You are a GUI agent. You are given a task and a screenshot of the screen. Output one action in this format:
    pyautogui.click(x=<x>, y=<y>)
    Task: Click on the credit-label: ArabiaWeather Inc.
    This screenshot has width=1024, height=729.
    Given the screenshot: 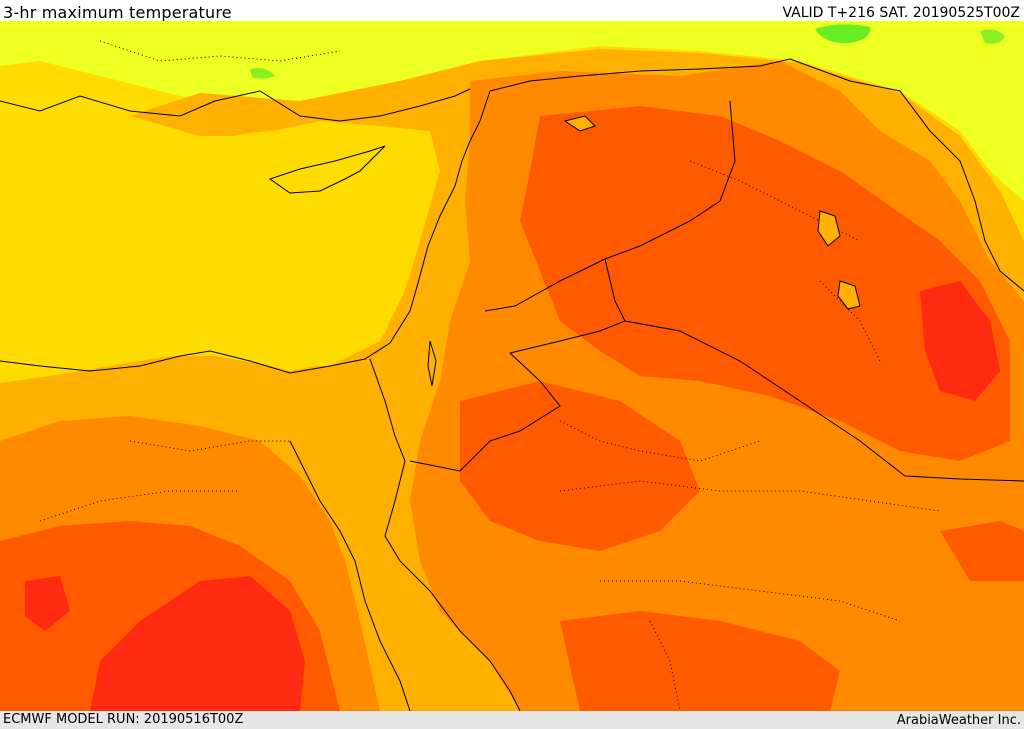 What is the action you would take?
    pyautogui.click(x=958, y=720)
    